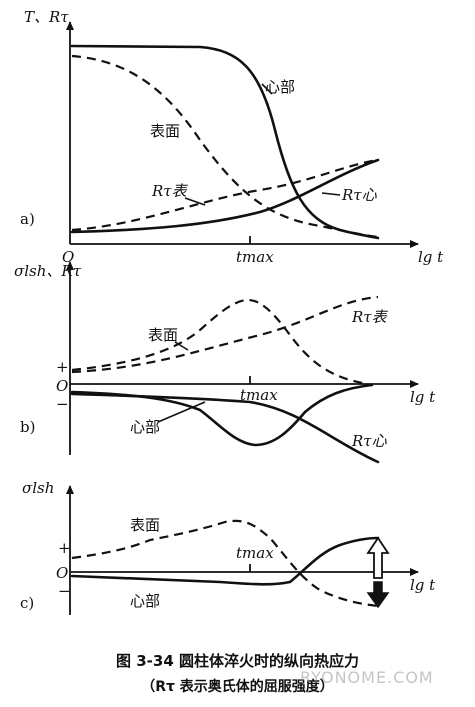 This screenshot has width=475, height=707. Describe the element at coordinates (255, 553) in the screenshot. I see `panel-c-tmax-label: tmax` at that location.